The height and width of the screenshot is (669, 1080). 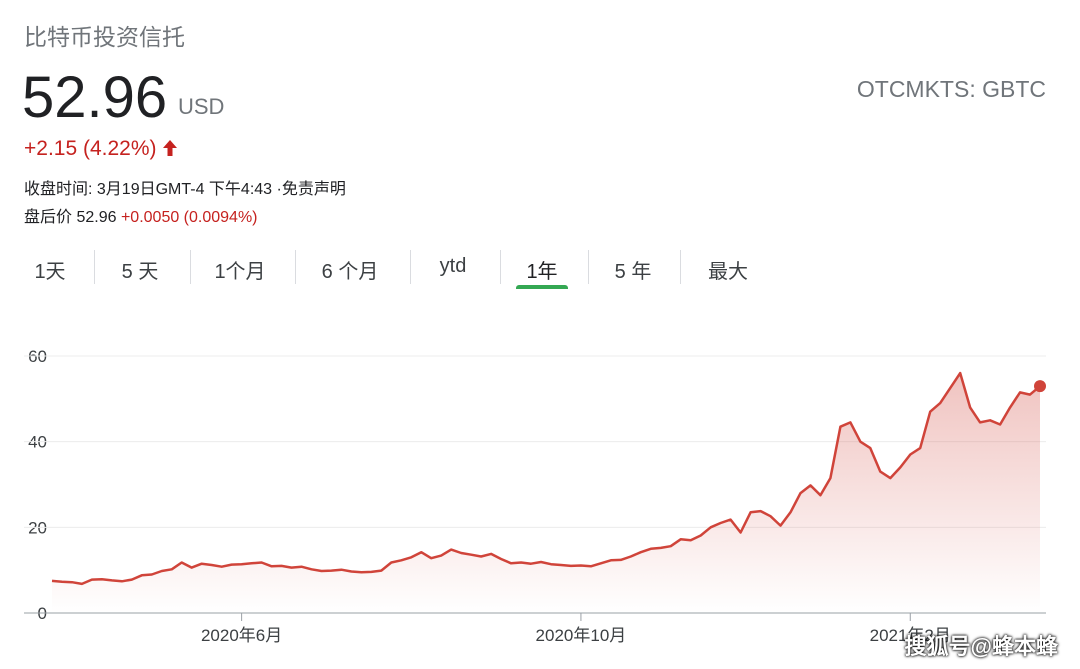 What do you see at coordinates (981, 646) in the screenshot?
I see `watermark: 搜狐号@蜂本蜂` at bounding box center [981, 646].